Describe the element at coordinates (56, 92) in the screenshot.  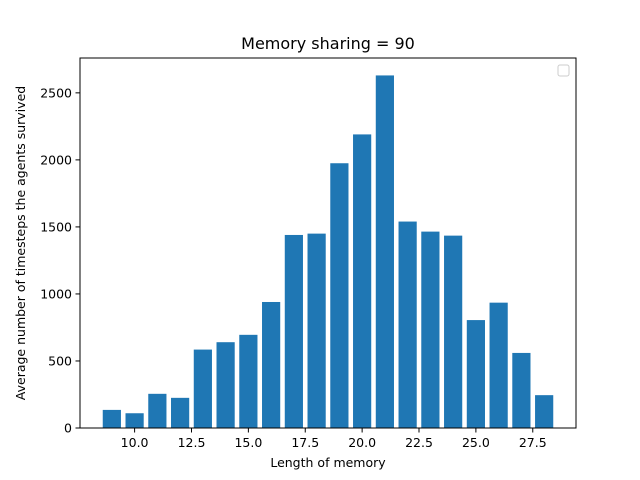
I see `y-tick-label: 2500` at that location.